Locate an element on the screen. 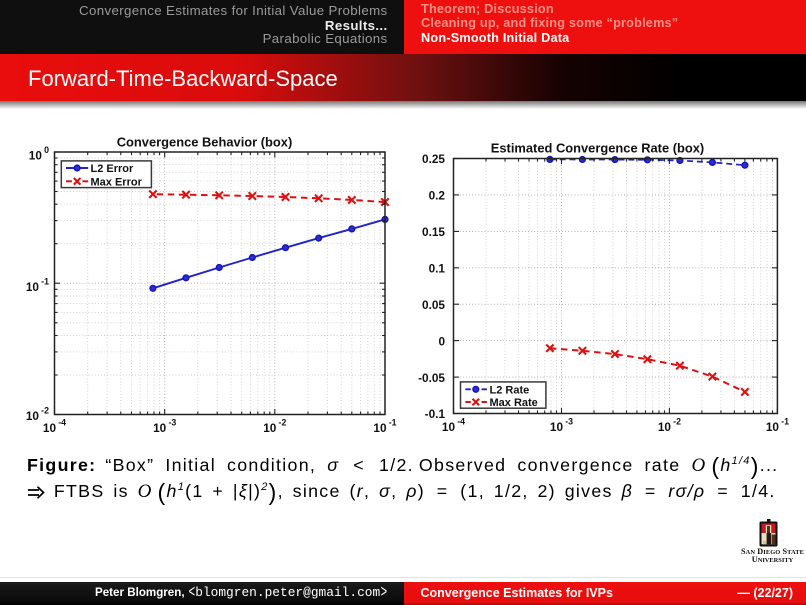  svg-text: 0.05 is located at coordinates (433, 305).